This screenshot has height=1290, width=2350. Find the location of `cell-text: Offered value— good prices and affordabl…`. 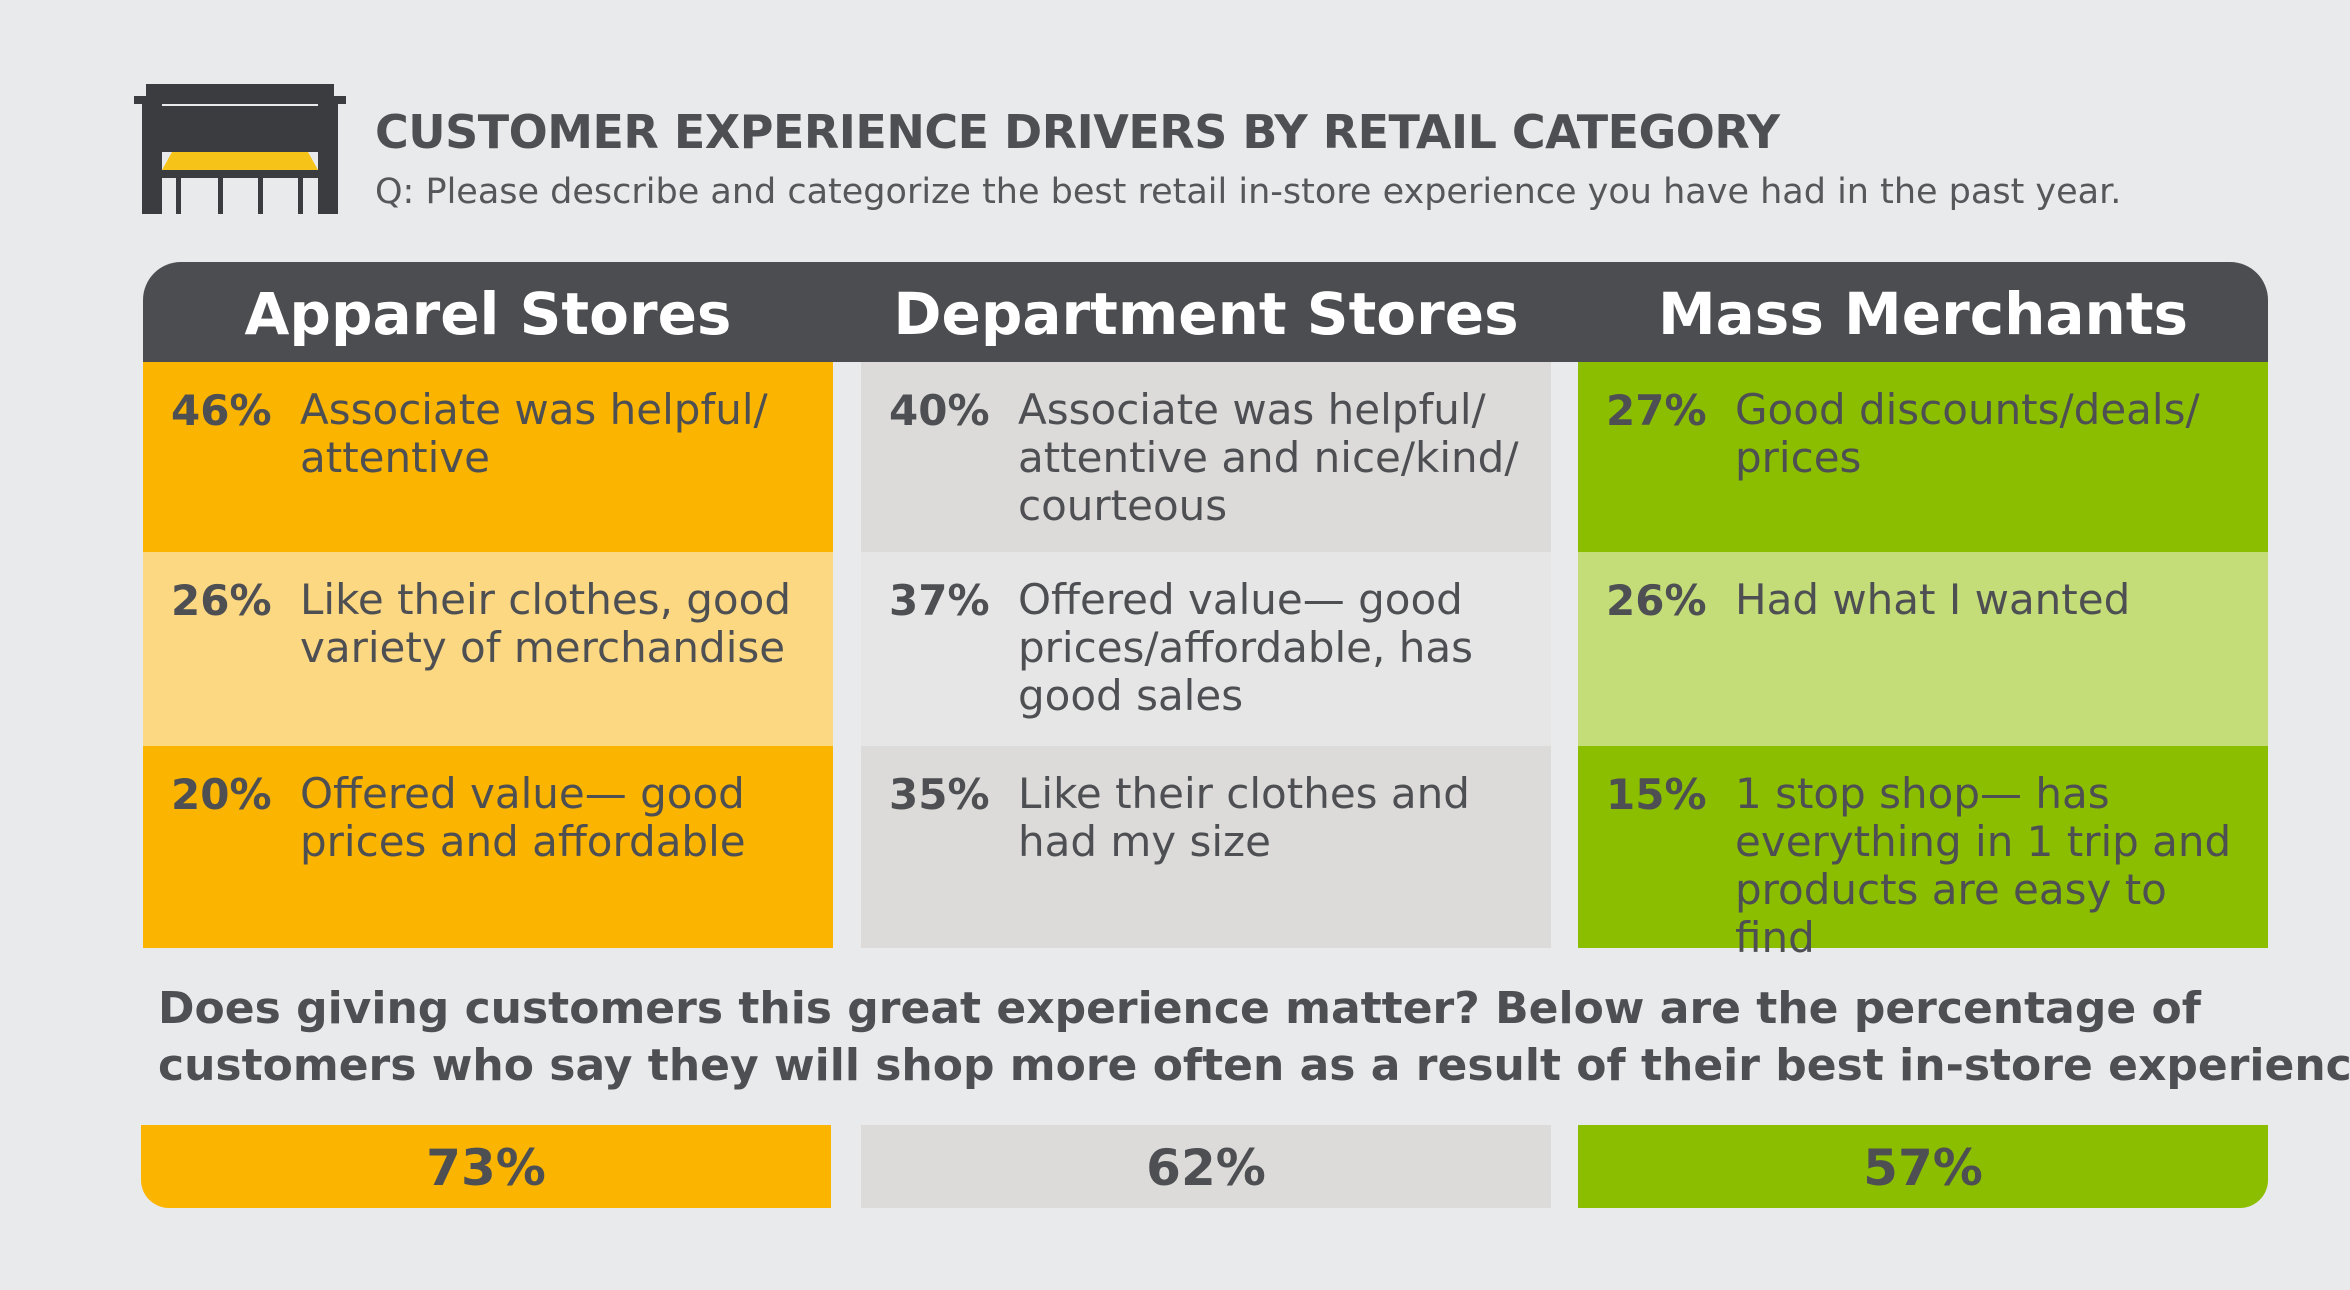

cell-text: Offered value— good prices and affordabl… is located at coordinates (523, 817).